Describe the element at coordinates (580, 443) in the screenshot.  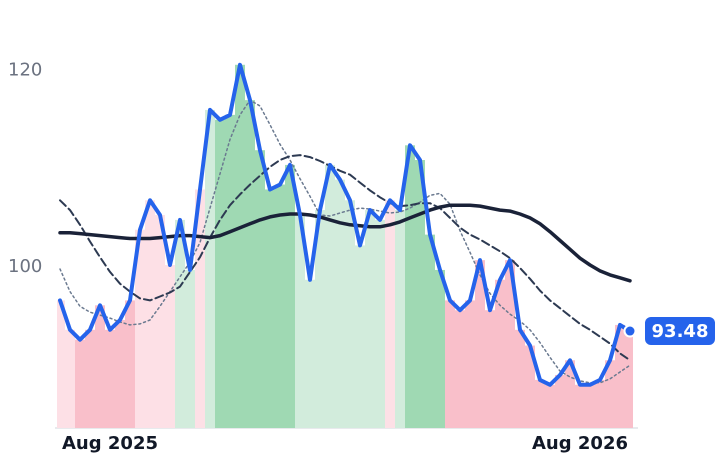
I see `x-tick-label: Aug 2026` at that location.